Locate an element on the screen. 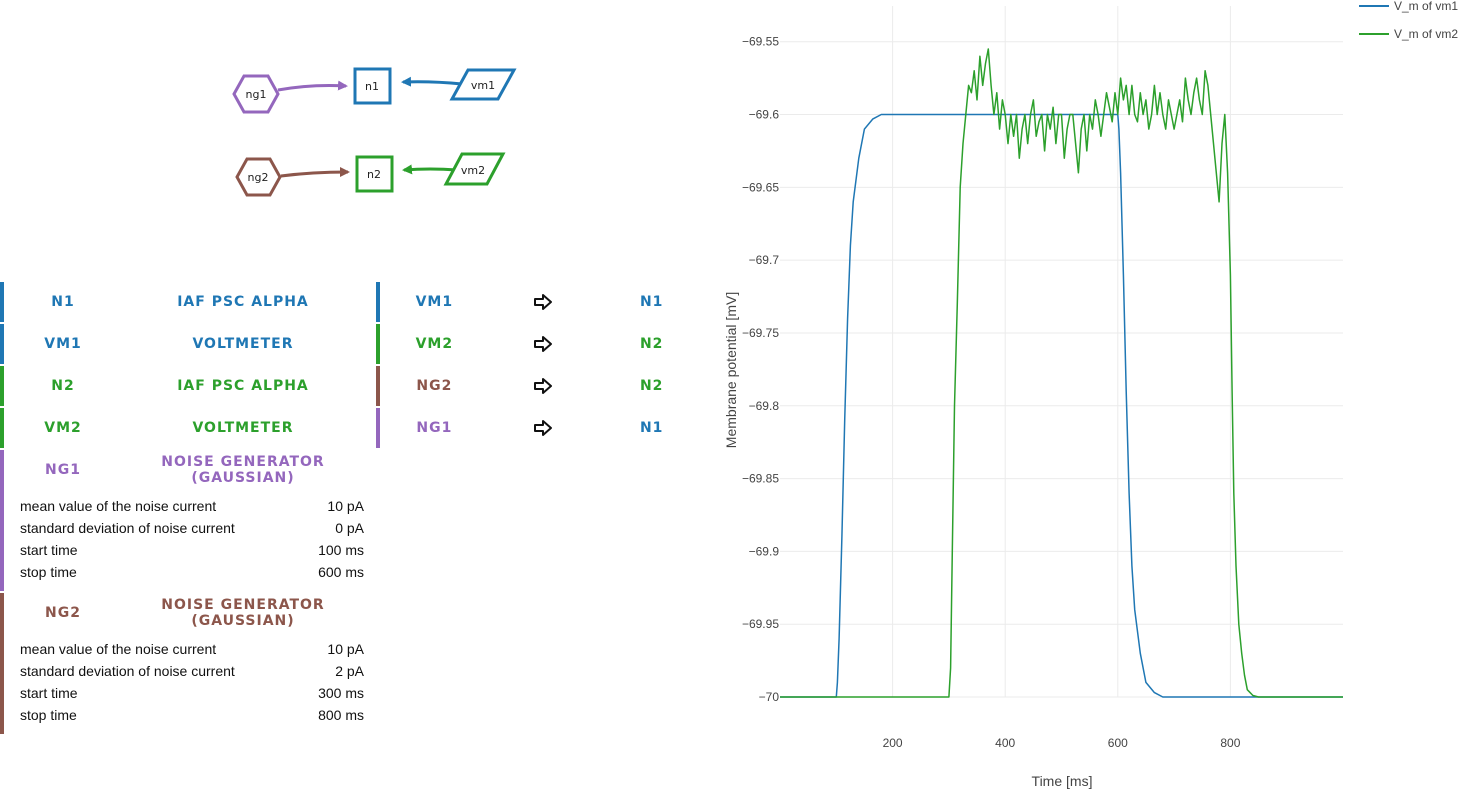  param-row: standard deviation of noise current 2 pA is located at coordinates (194, 671).